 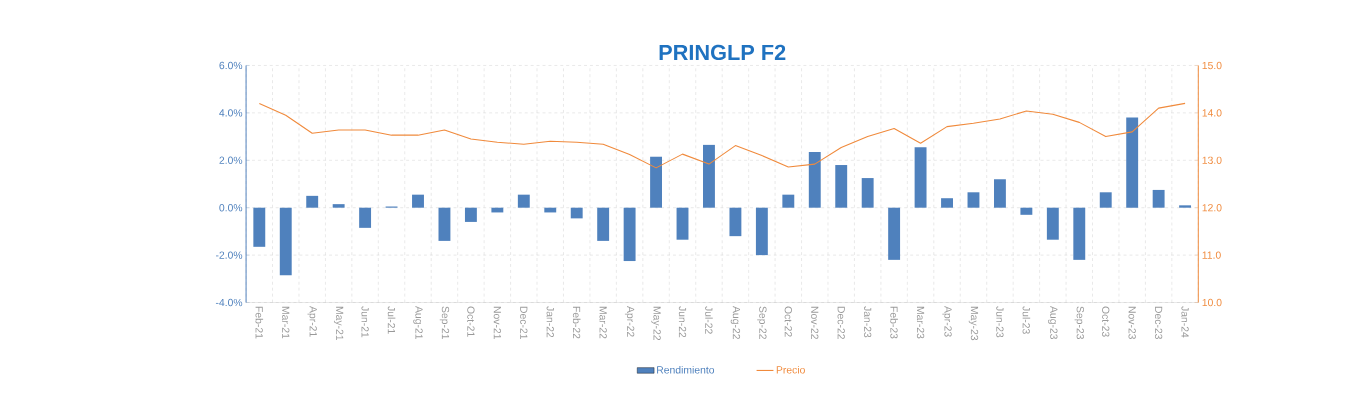 What do you see at coordinates (524, 323) in the screenshot?
I see `x-tick-label: Dec-21` at bounding box center [524, 323].